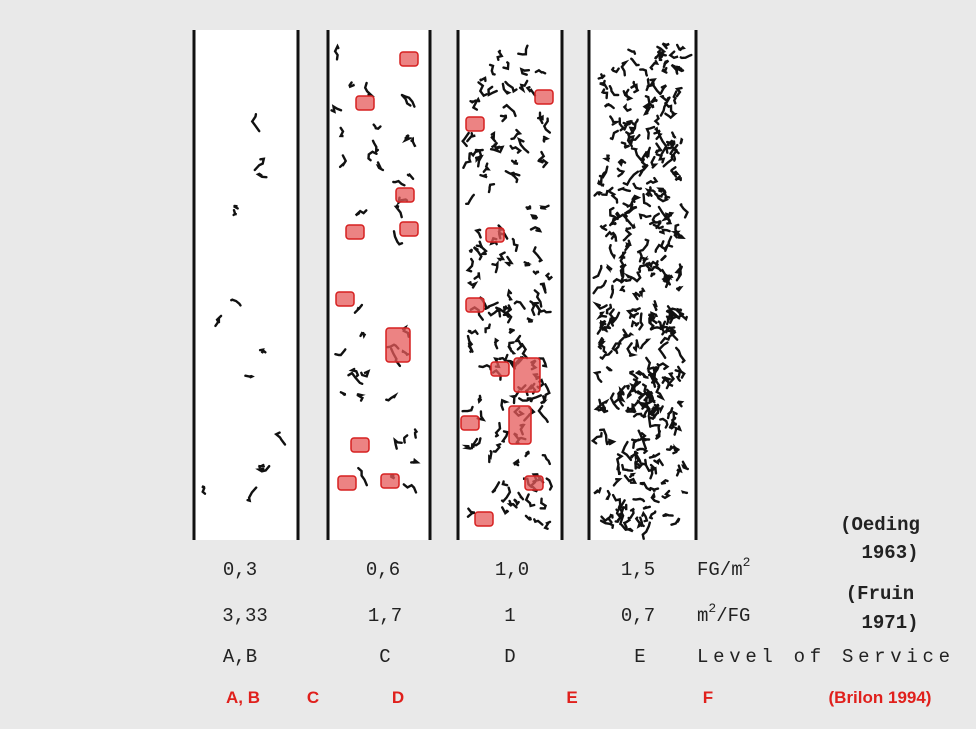  I want to click on strip, so click(246, 285).